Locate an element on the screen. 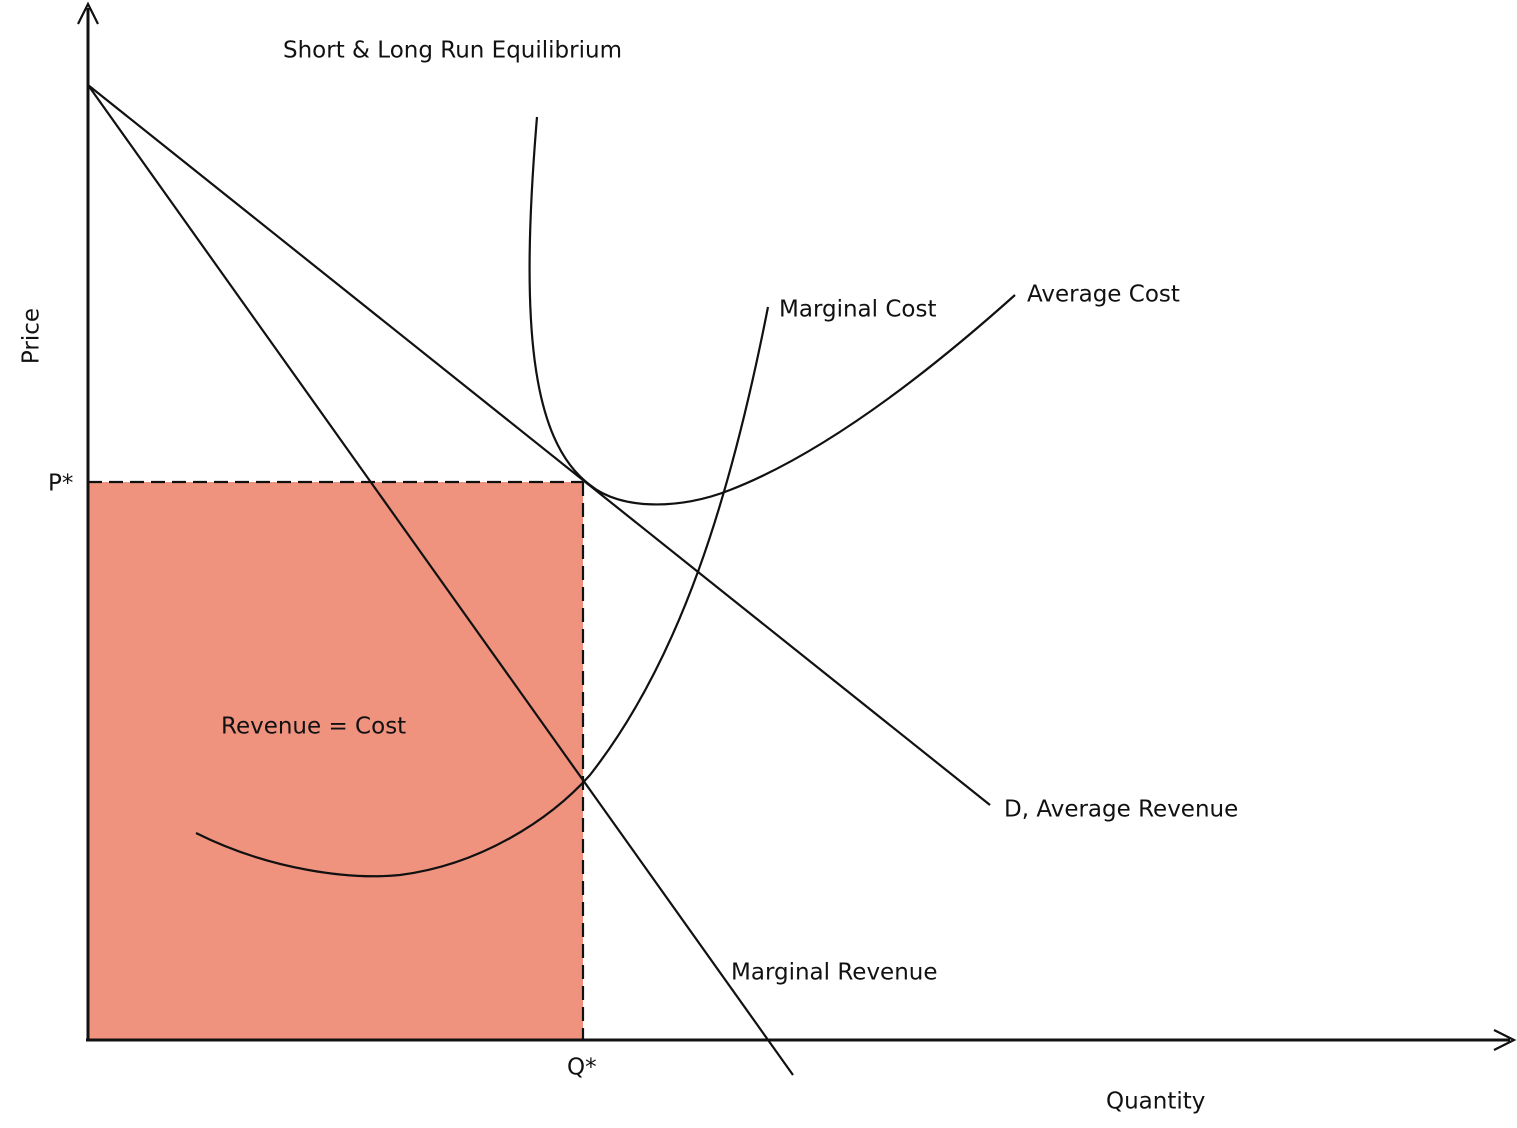 This screenshot has height=1128, width=1517. x-axis-arrow is located at coordinates (1505, 1040).